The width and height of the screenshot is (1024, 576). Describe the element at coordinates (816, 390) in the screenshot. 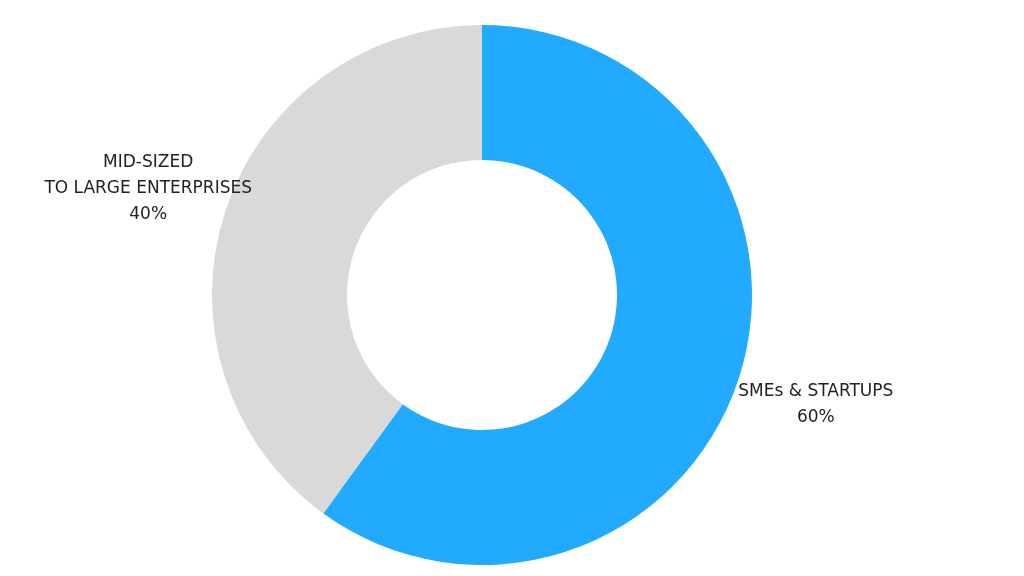

I see `slice-label: SMEs & STARTUPS` at that location.